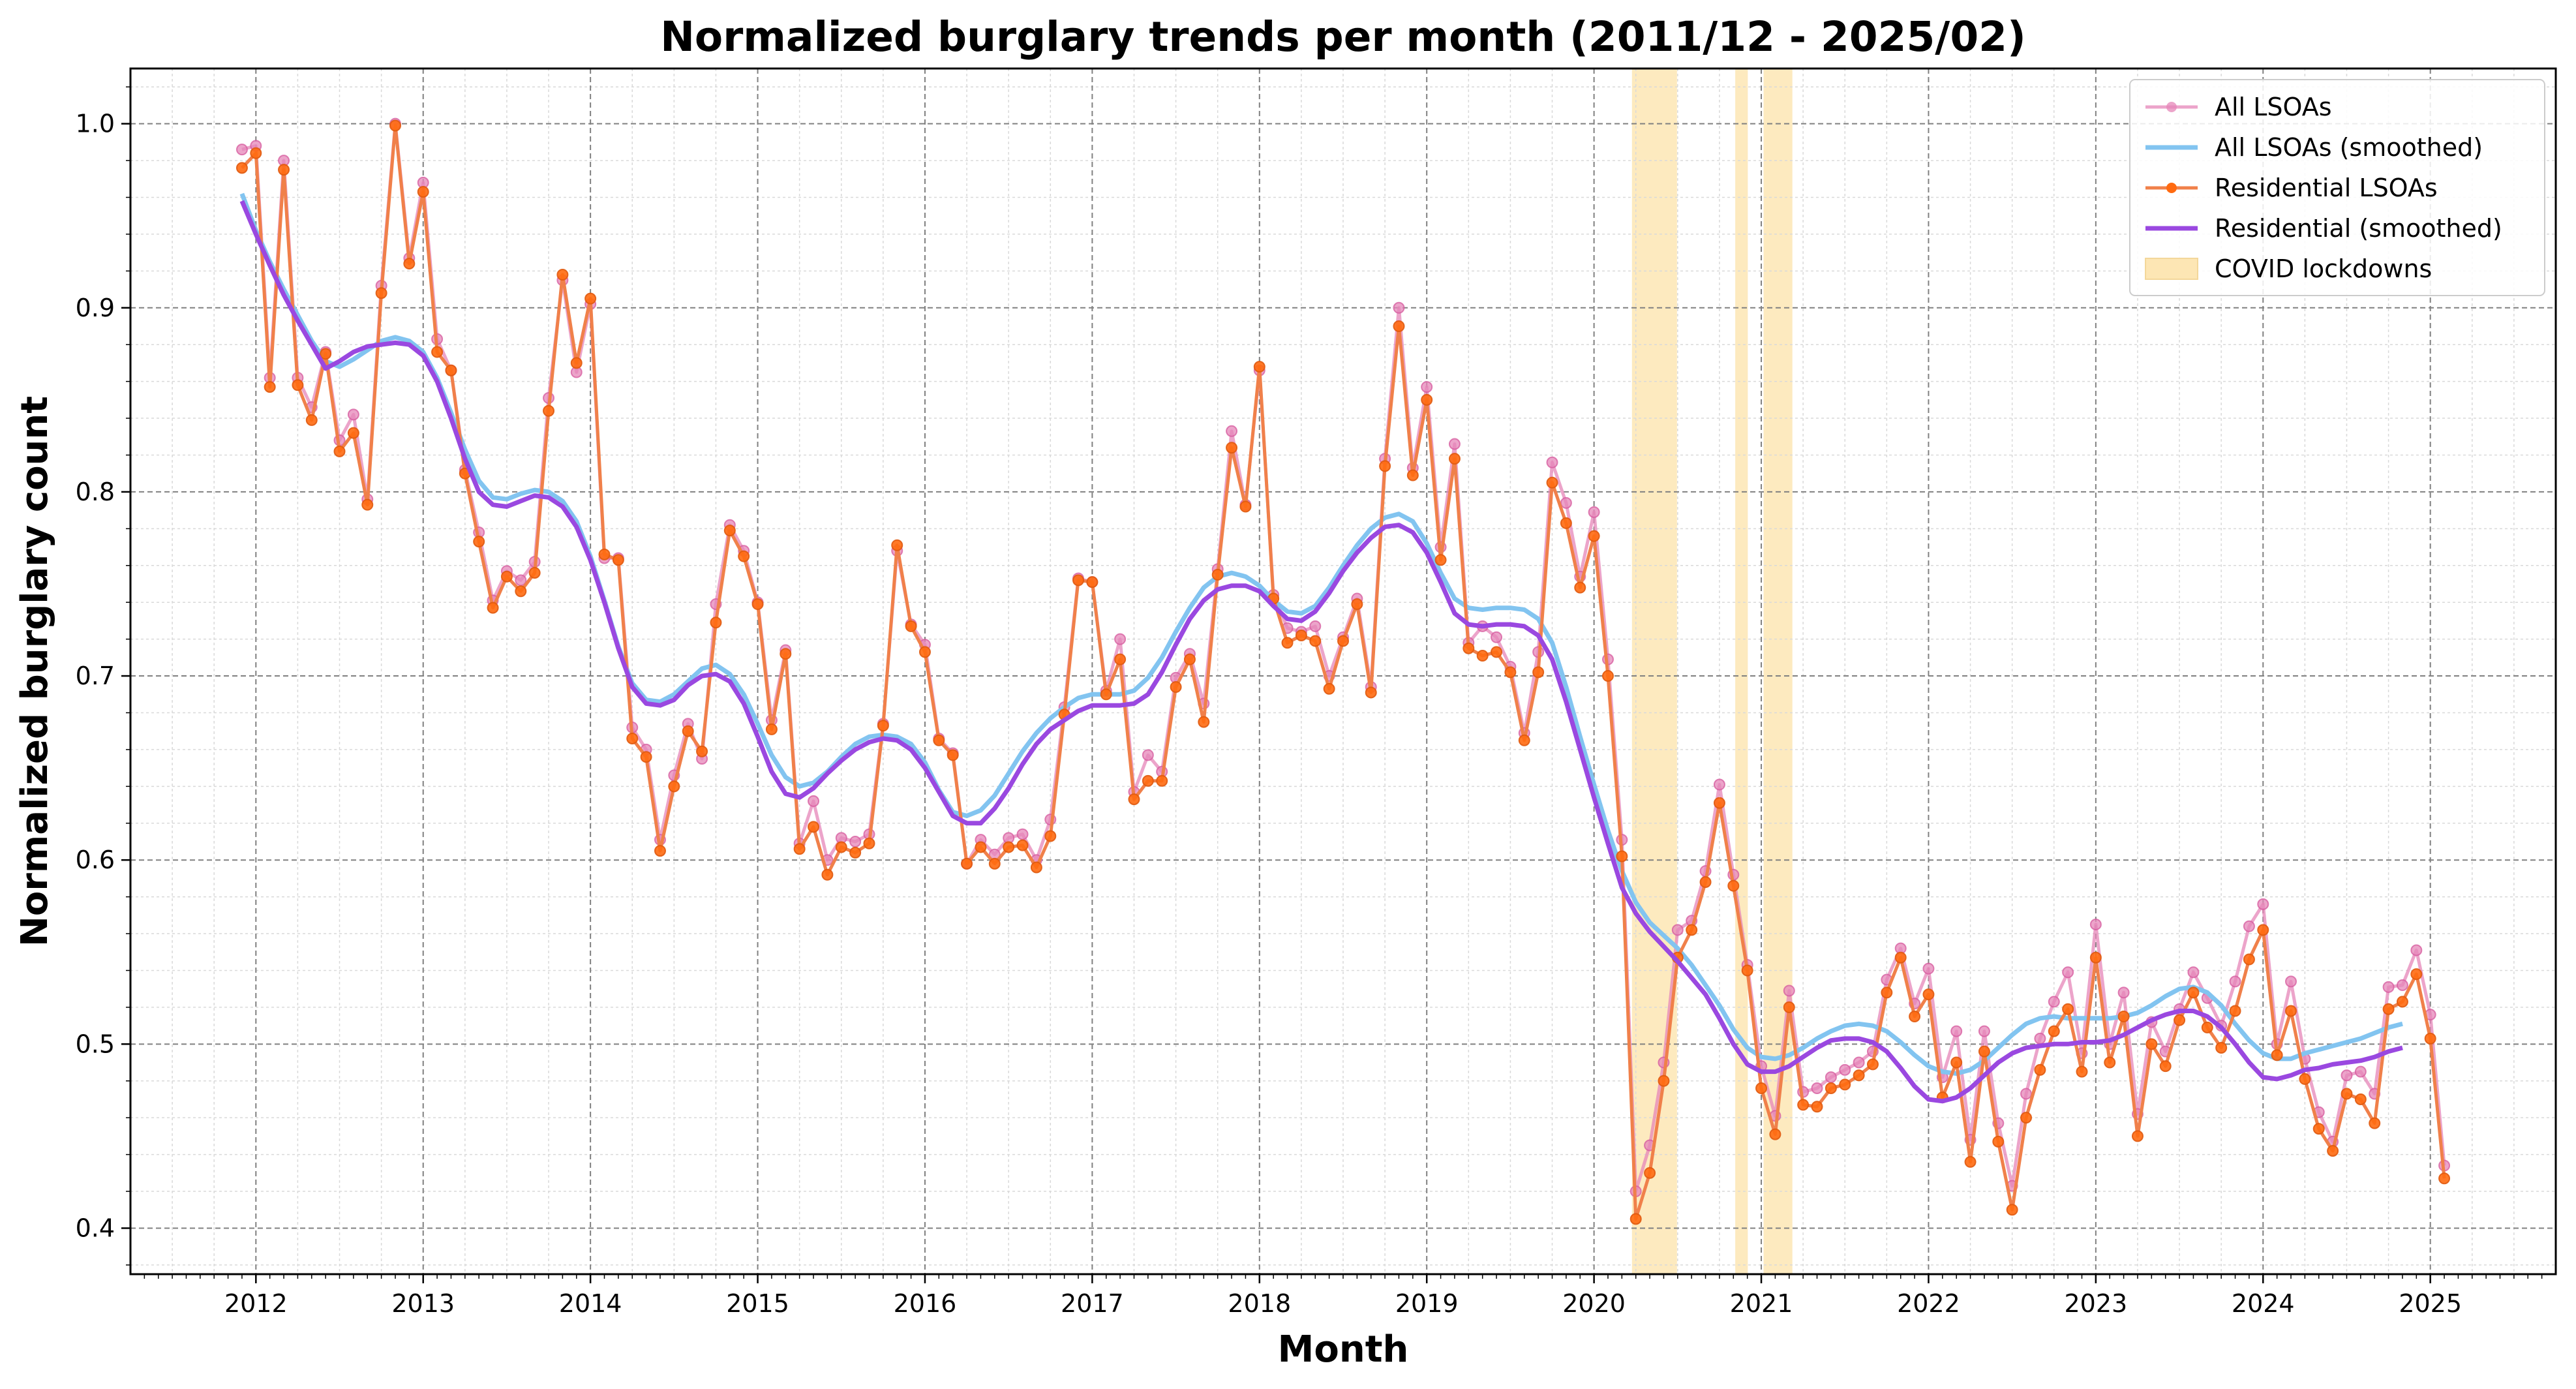 The width and height of the screenshot is (2576, 1389). Describe the element at coordinates (2359, 228) in the screenshot. I see `legend-entry-label: Residential (smoothed)` at that location.